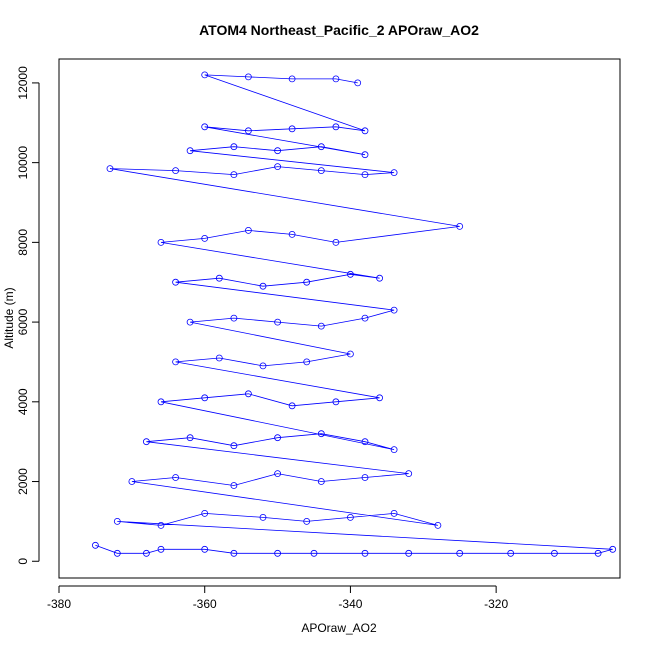  I want to click on x-axis-label: APOraw_AO2, so click(339, 628).